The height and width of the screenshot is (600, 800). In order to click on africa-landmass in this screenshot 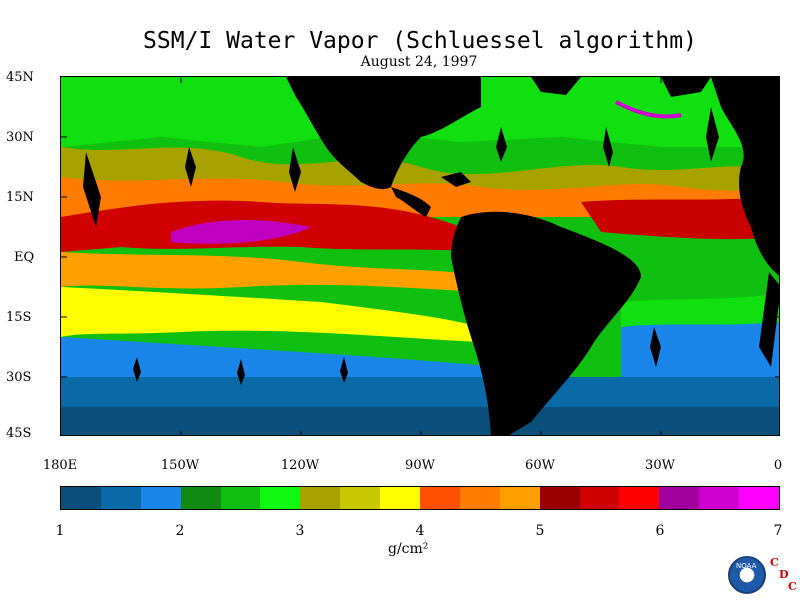, I will do `click(745, 176)`.